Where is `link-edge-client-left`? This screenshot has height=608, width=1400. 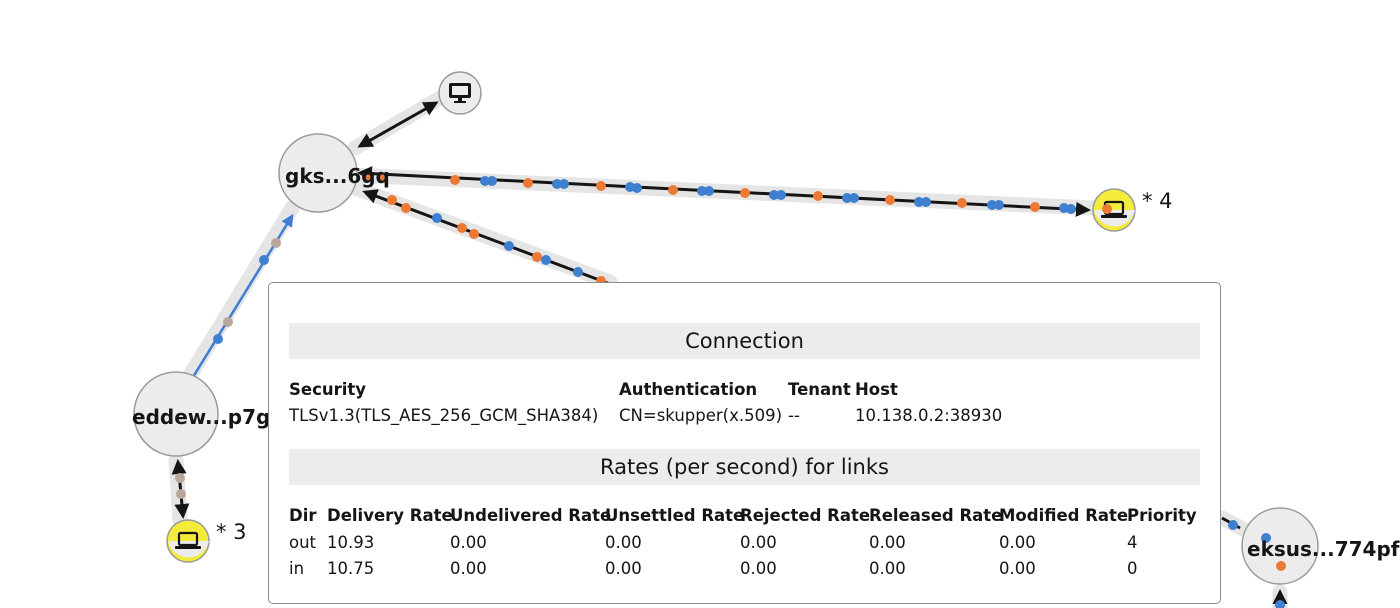
link-edge-client-left is located at coordinates (180, 489).